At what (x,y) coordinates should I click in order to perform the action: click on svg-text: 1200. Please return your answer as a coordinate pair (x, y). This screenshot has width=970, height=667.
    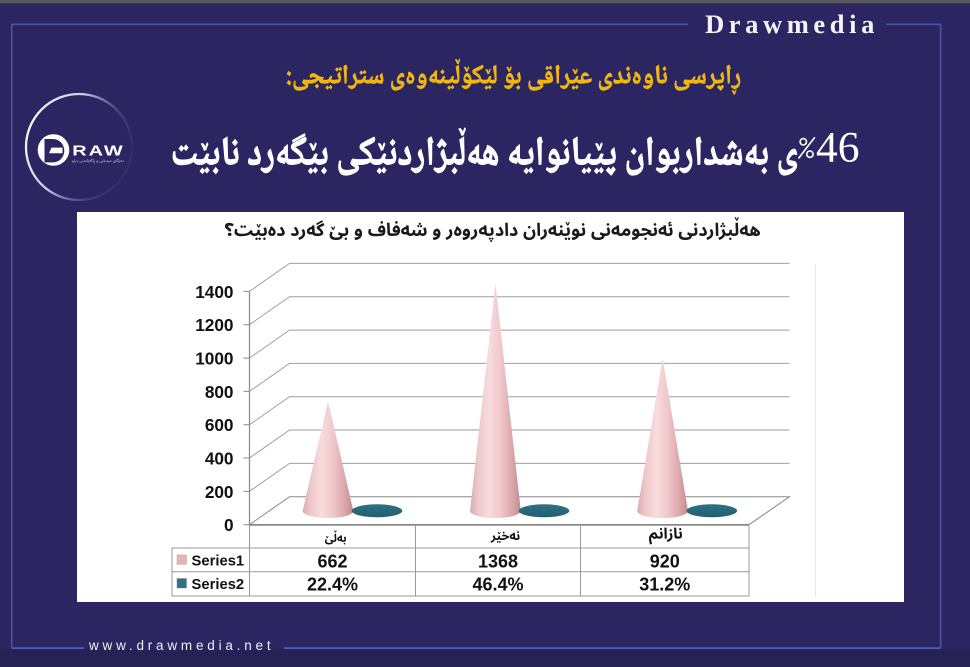
    Looking at the image, I should click on (214, 325).